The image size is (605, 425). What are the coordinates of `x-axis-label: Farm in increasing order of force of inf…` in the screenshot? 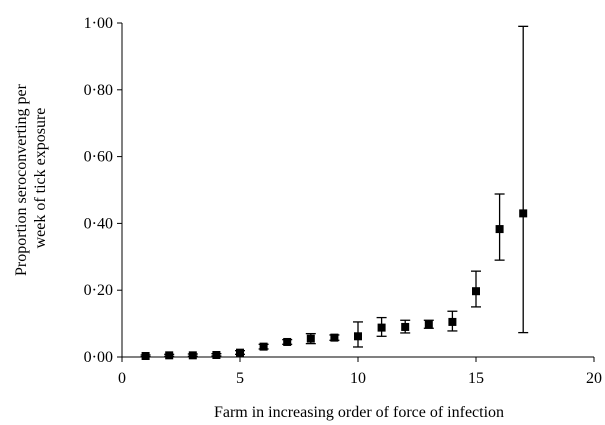 It's located at (359, 412).